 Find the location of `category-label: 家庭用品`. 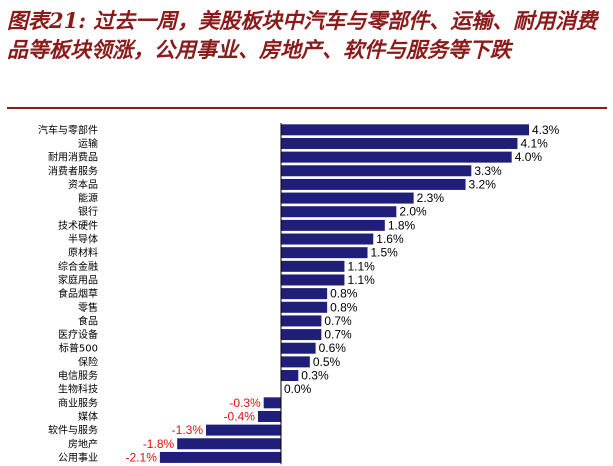

category-label: 家庭用品 is located at coordinates (78, 279).